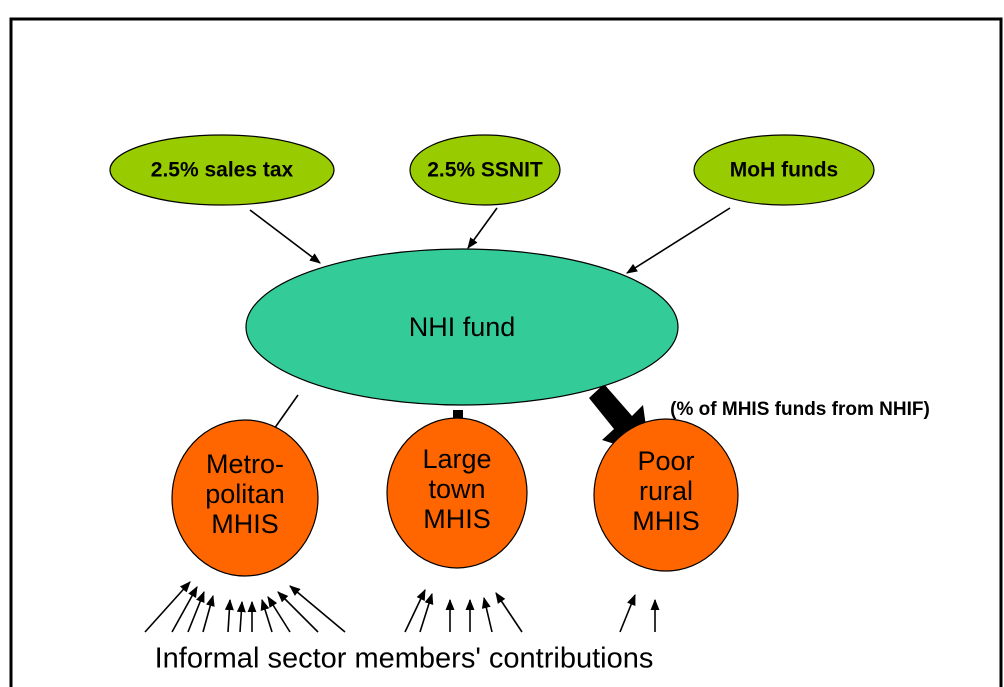  I want to click on source-label: 2.5% sales tax, so click(222, 170).